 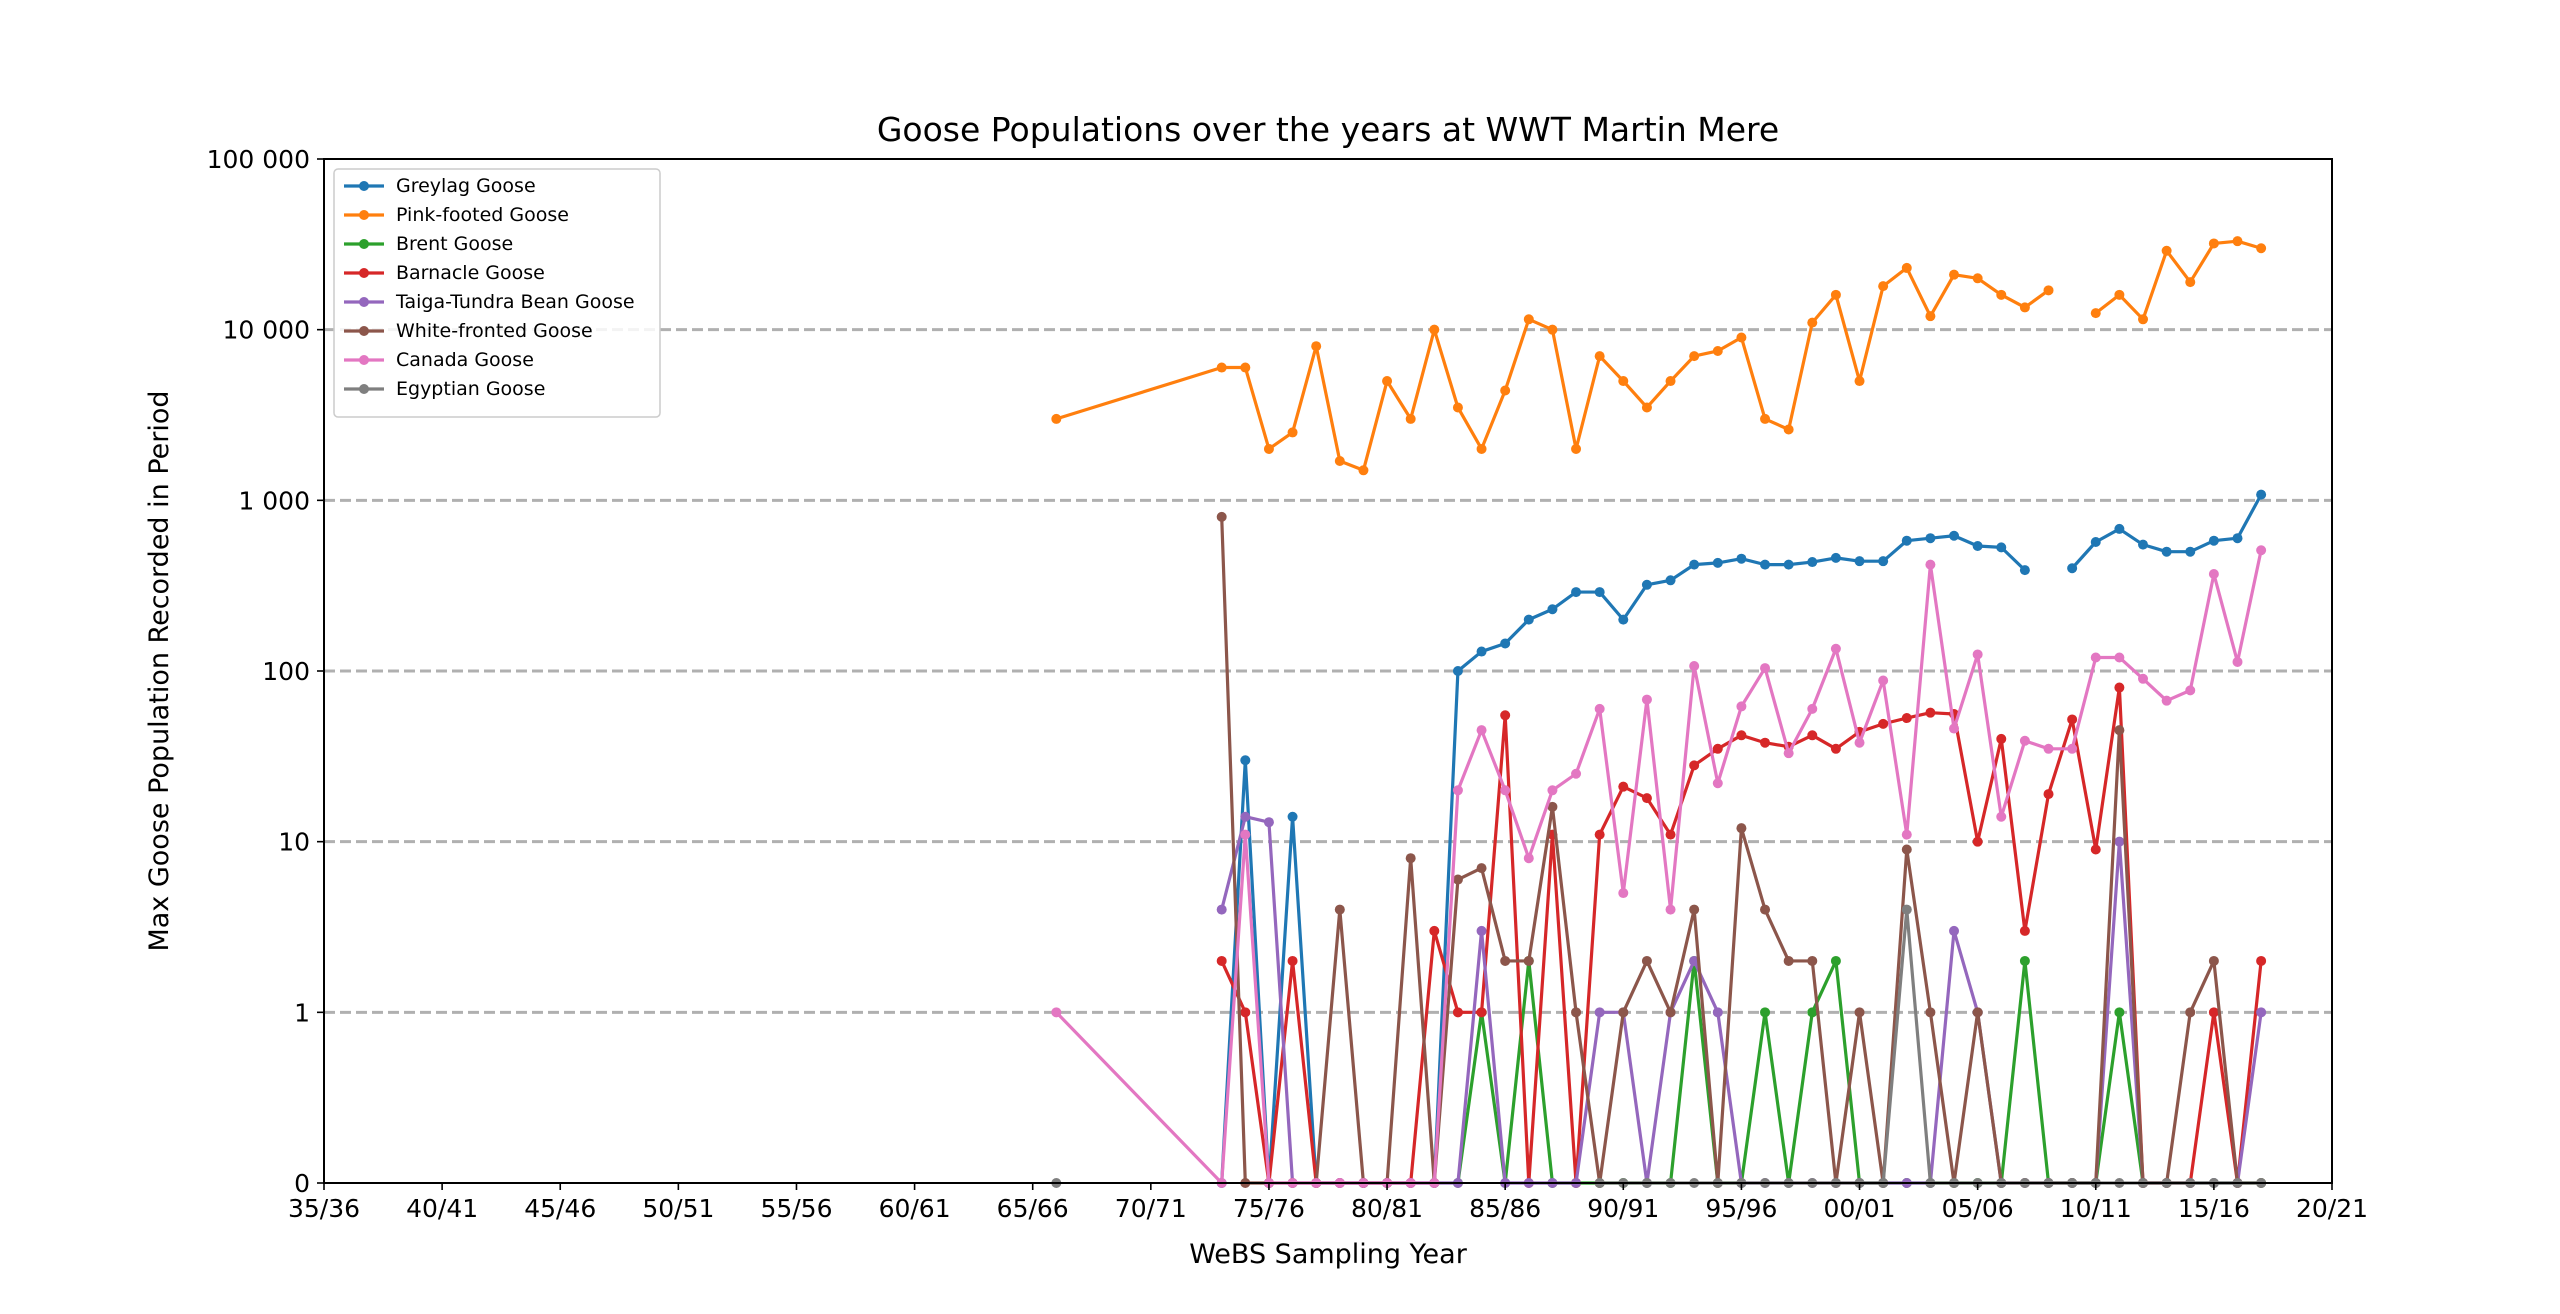 What do you see at coordinates (302, 1012) in the screenshot?
I see `y-tick-label: 1` at bounding box center [302, 1012].